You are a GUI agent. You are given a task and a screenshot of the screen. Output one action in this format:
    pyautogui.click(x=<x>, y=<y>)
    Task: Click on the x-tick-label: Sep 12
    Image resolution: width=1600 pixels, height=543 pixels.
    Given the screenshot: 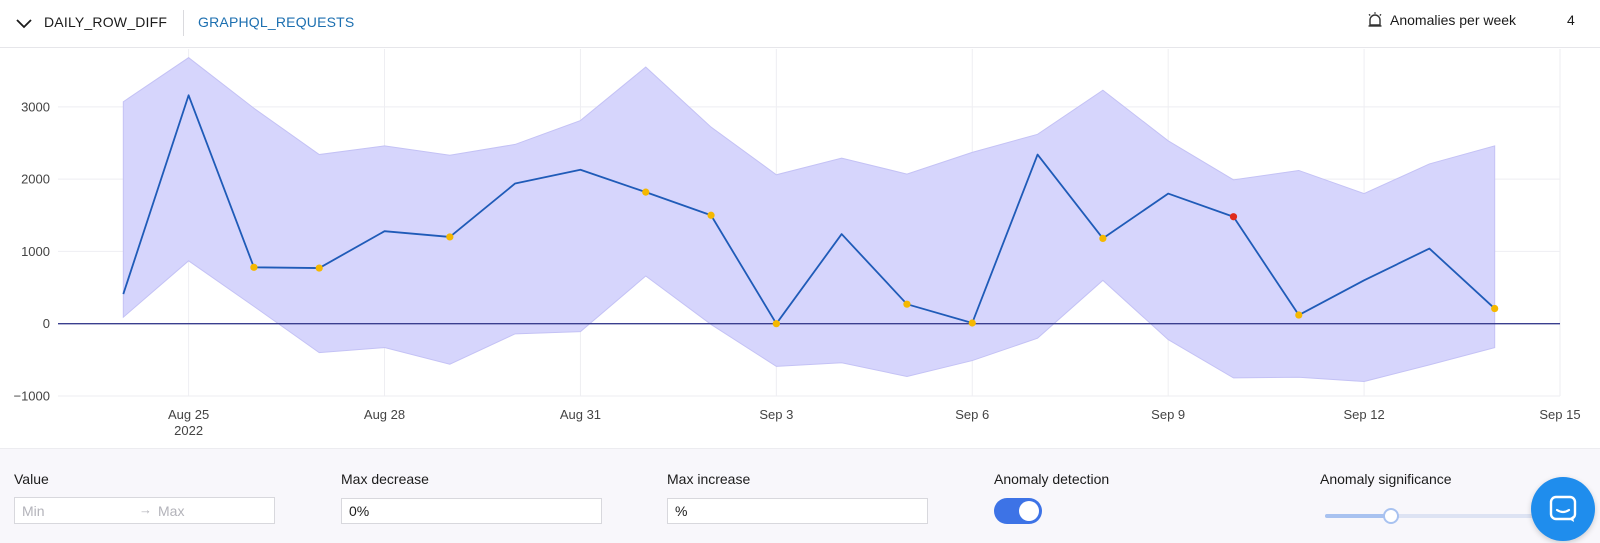 What is the action you would take?
    pyautogui.click(x=1363, y=414)
    